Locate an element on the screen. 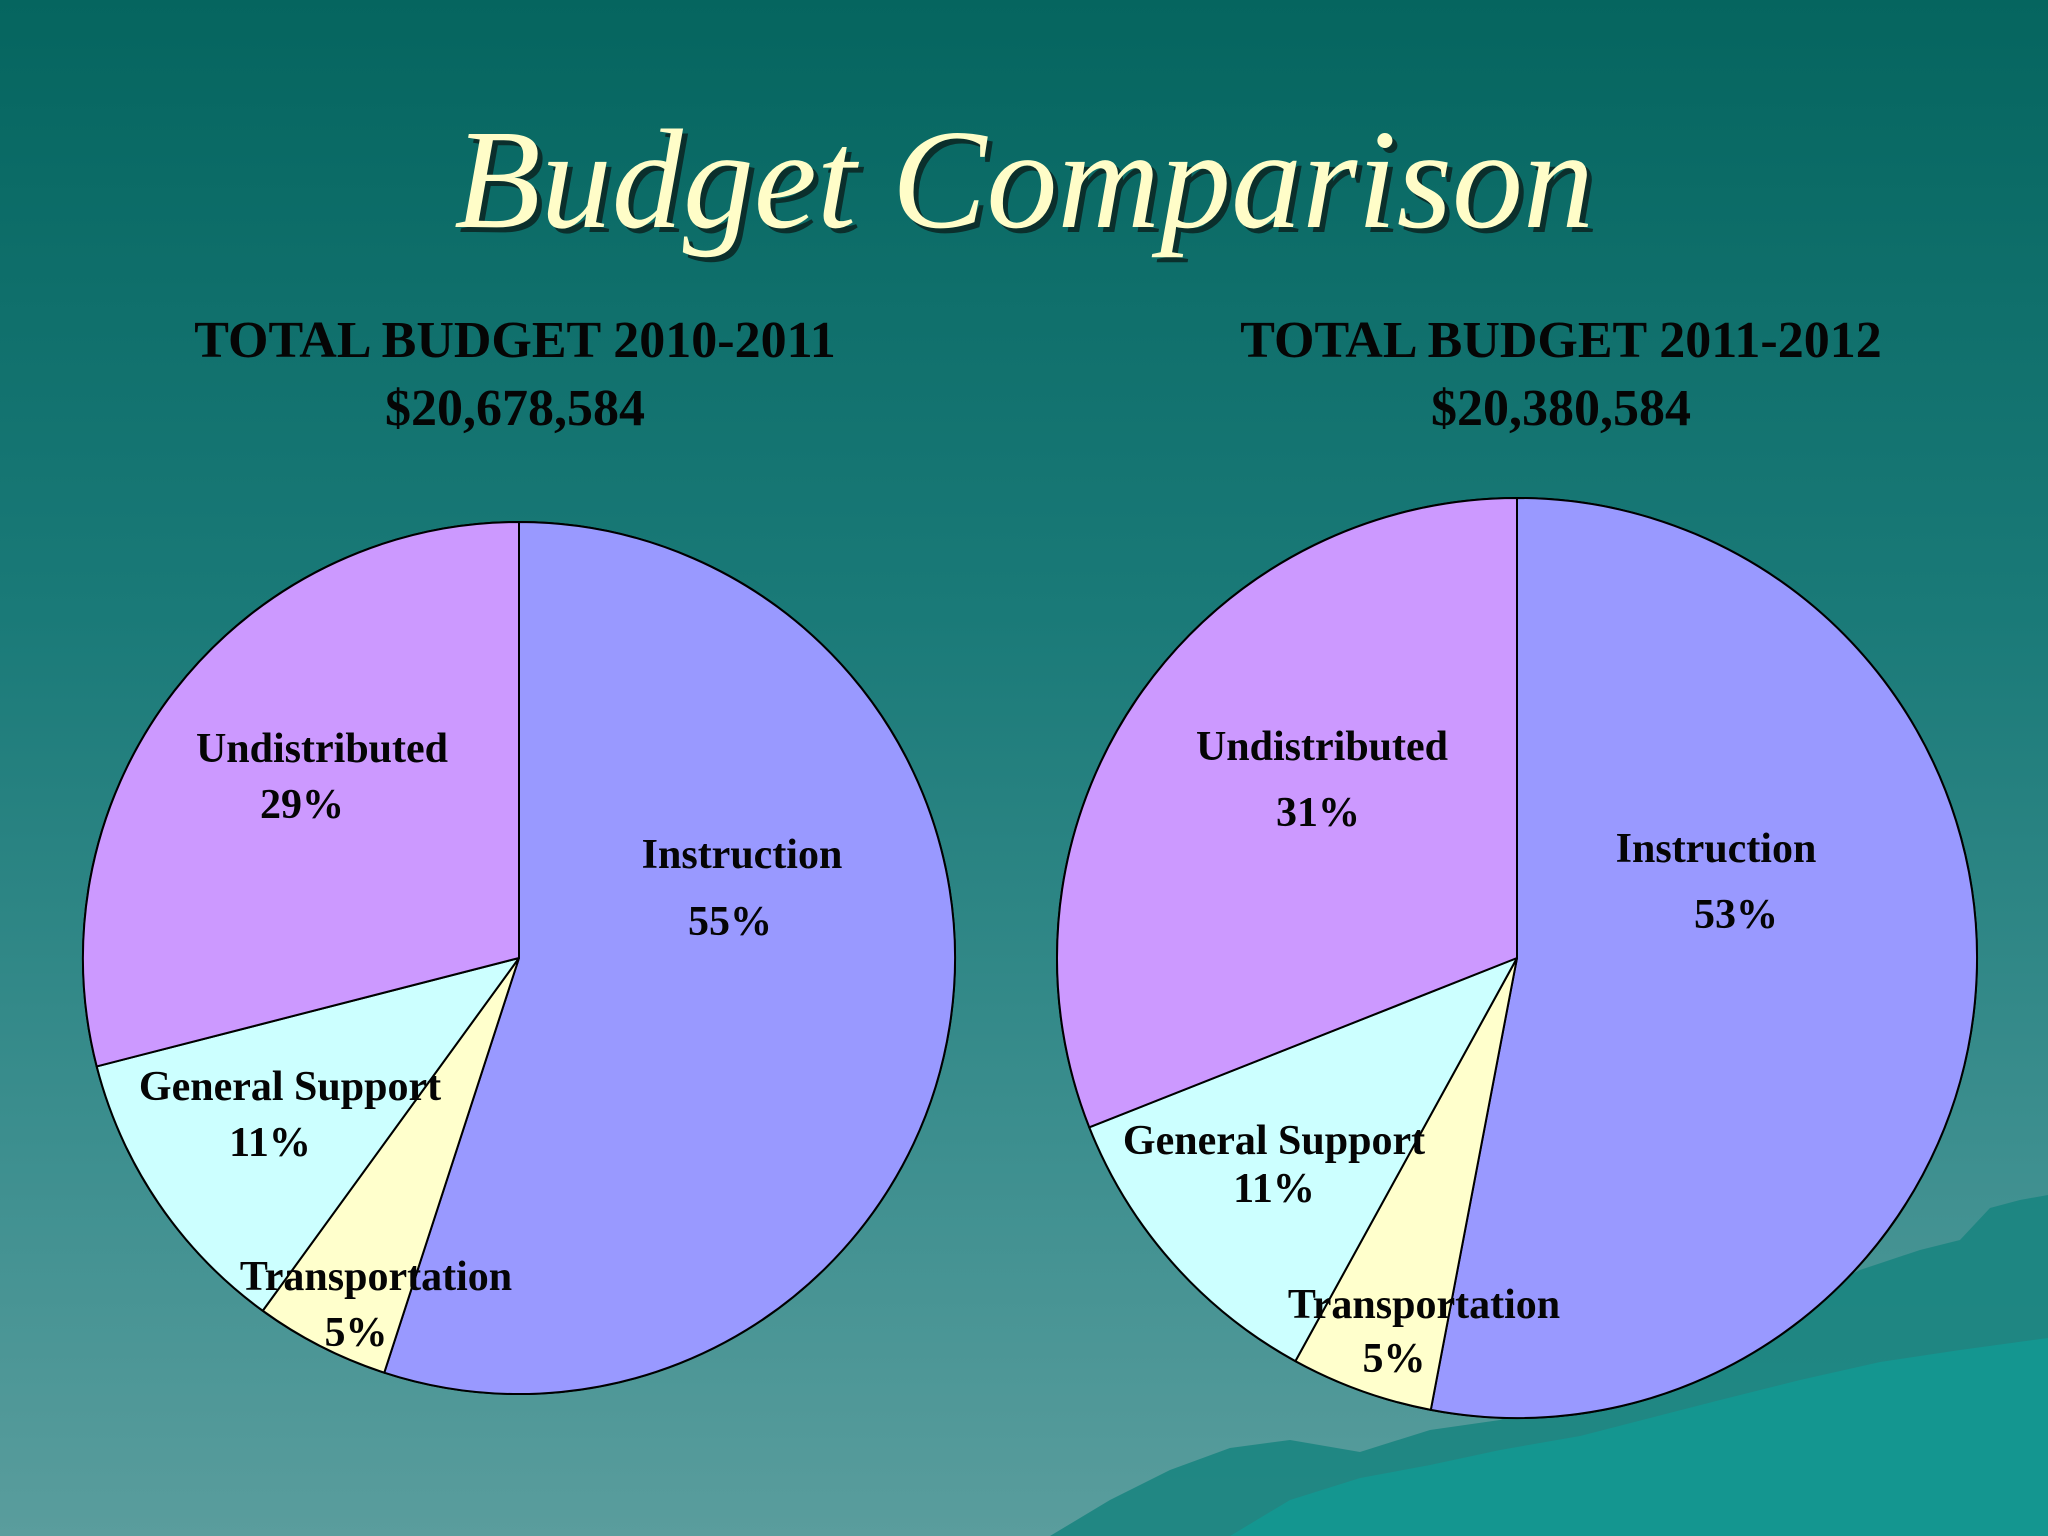 Image resolution: width=2048 pixels, height=1536 pixels. slice-value-instruction: 53% is located at coordinates (1736, 915).